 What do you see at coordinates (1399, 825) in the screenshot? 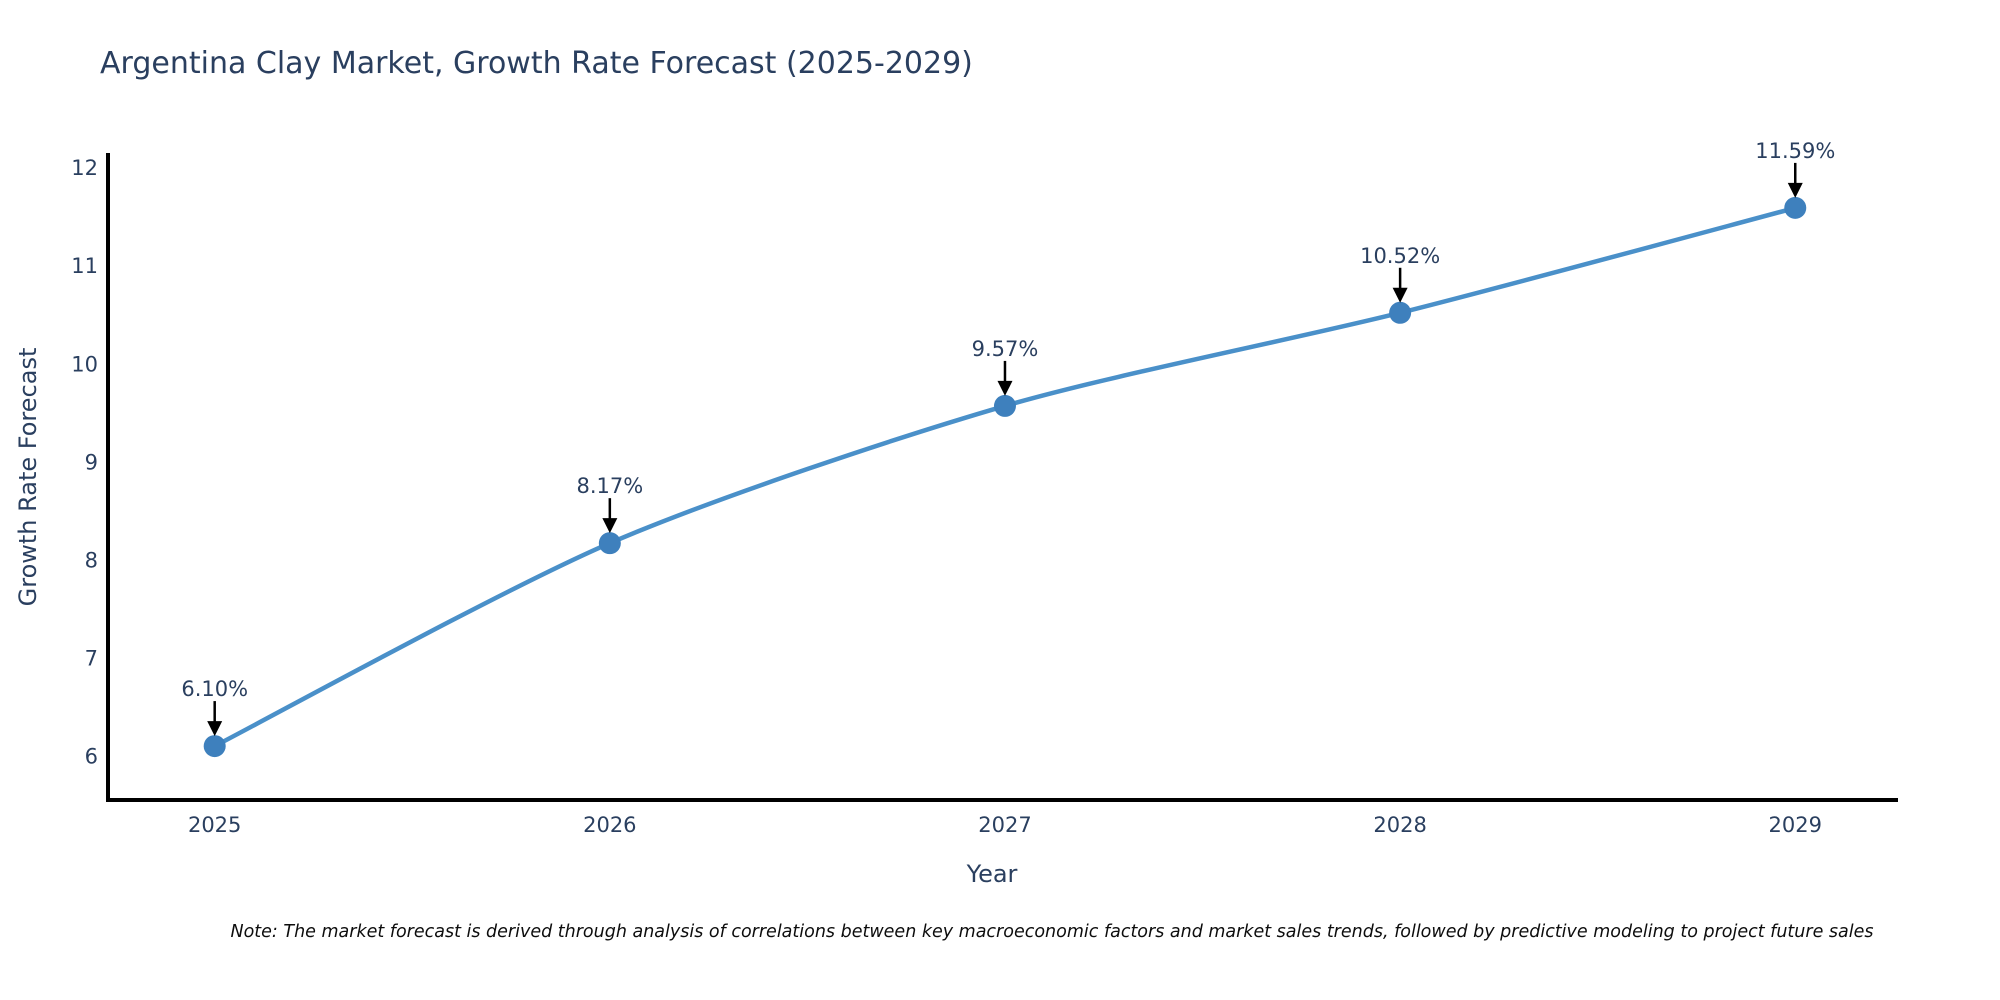
I see `x-tick-label: 2028` at bounding box center [1399, 825].